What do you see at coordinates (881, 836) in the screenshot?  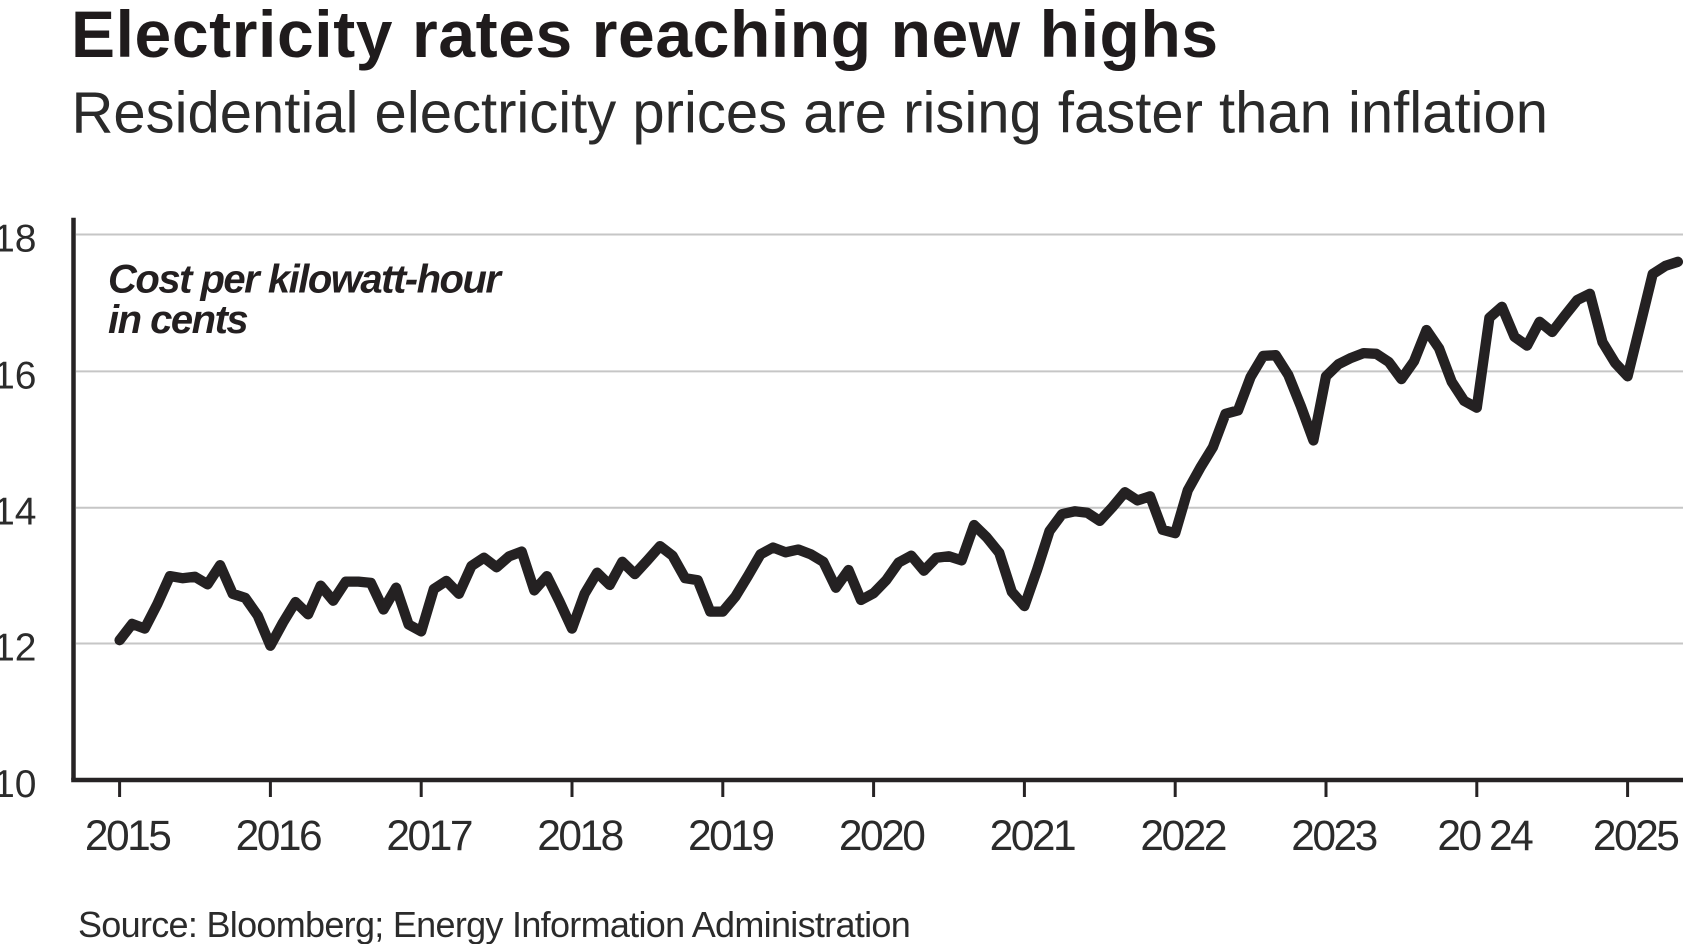 I see `svg-text: 2020` at bounding box center [881, 836].